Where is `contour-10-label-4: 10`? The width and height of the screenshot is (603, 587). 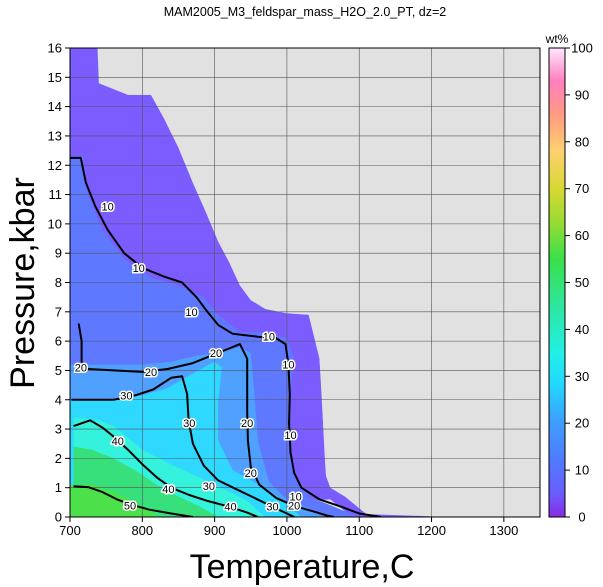 contour-10-label-4: 10 is located at coordinates (288, 366).